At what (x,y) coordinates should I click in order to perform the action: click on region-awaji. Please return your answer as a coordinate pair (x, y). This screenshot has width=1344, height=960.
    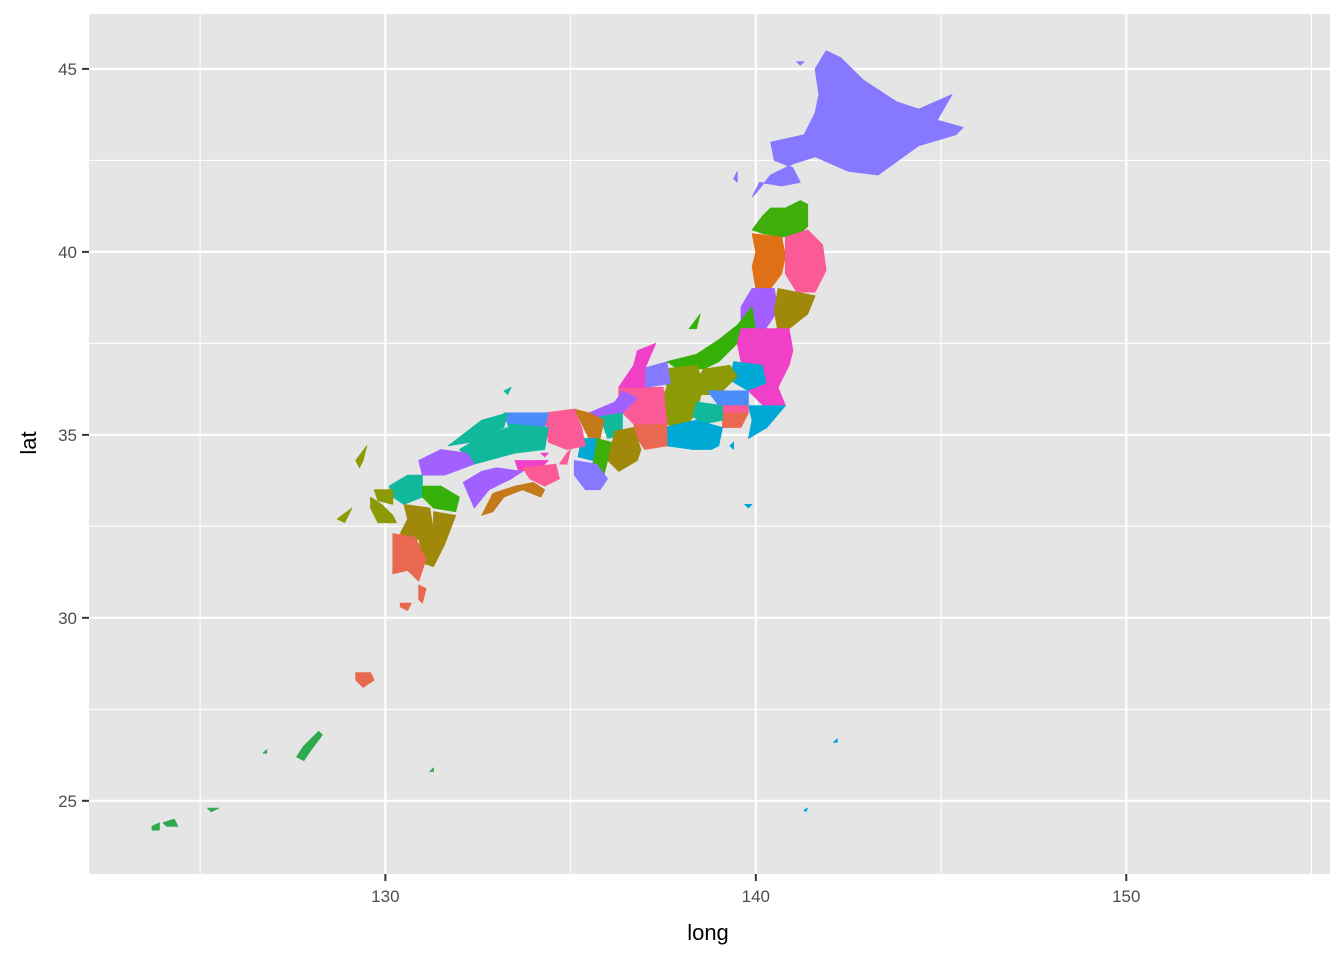
    Looking at the image, I should click on (565, 457).